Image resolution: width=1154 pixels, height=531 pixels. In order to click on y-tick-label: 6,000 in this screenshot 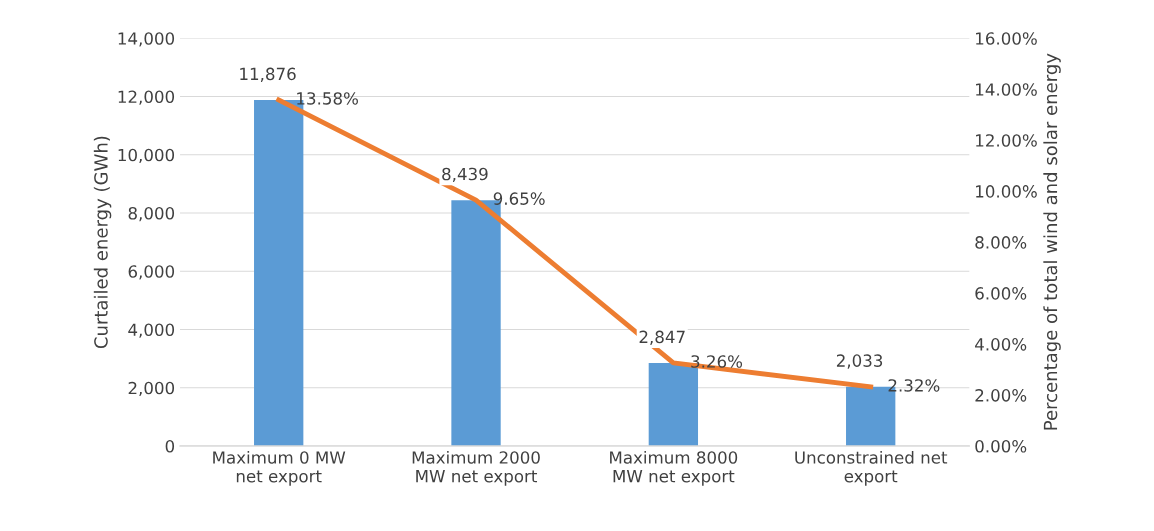, I will do `click(151, 272)`.